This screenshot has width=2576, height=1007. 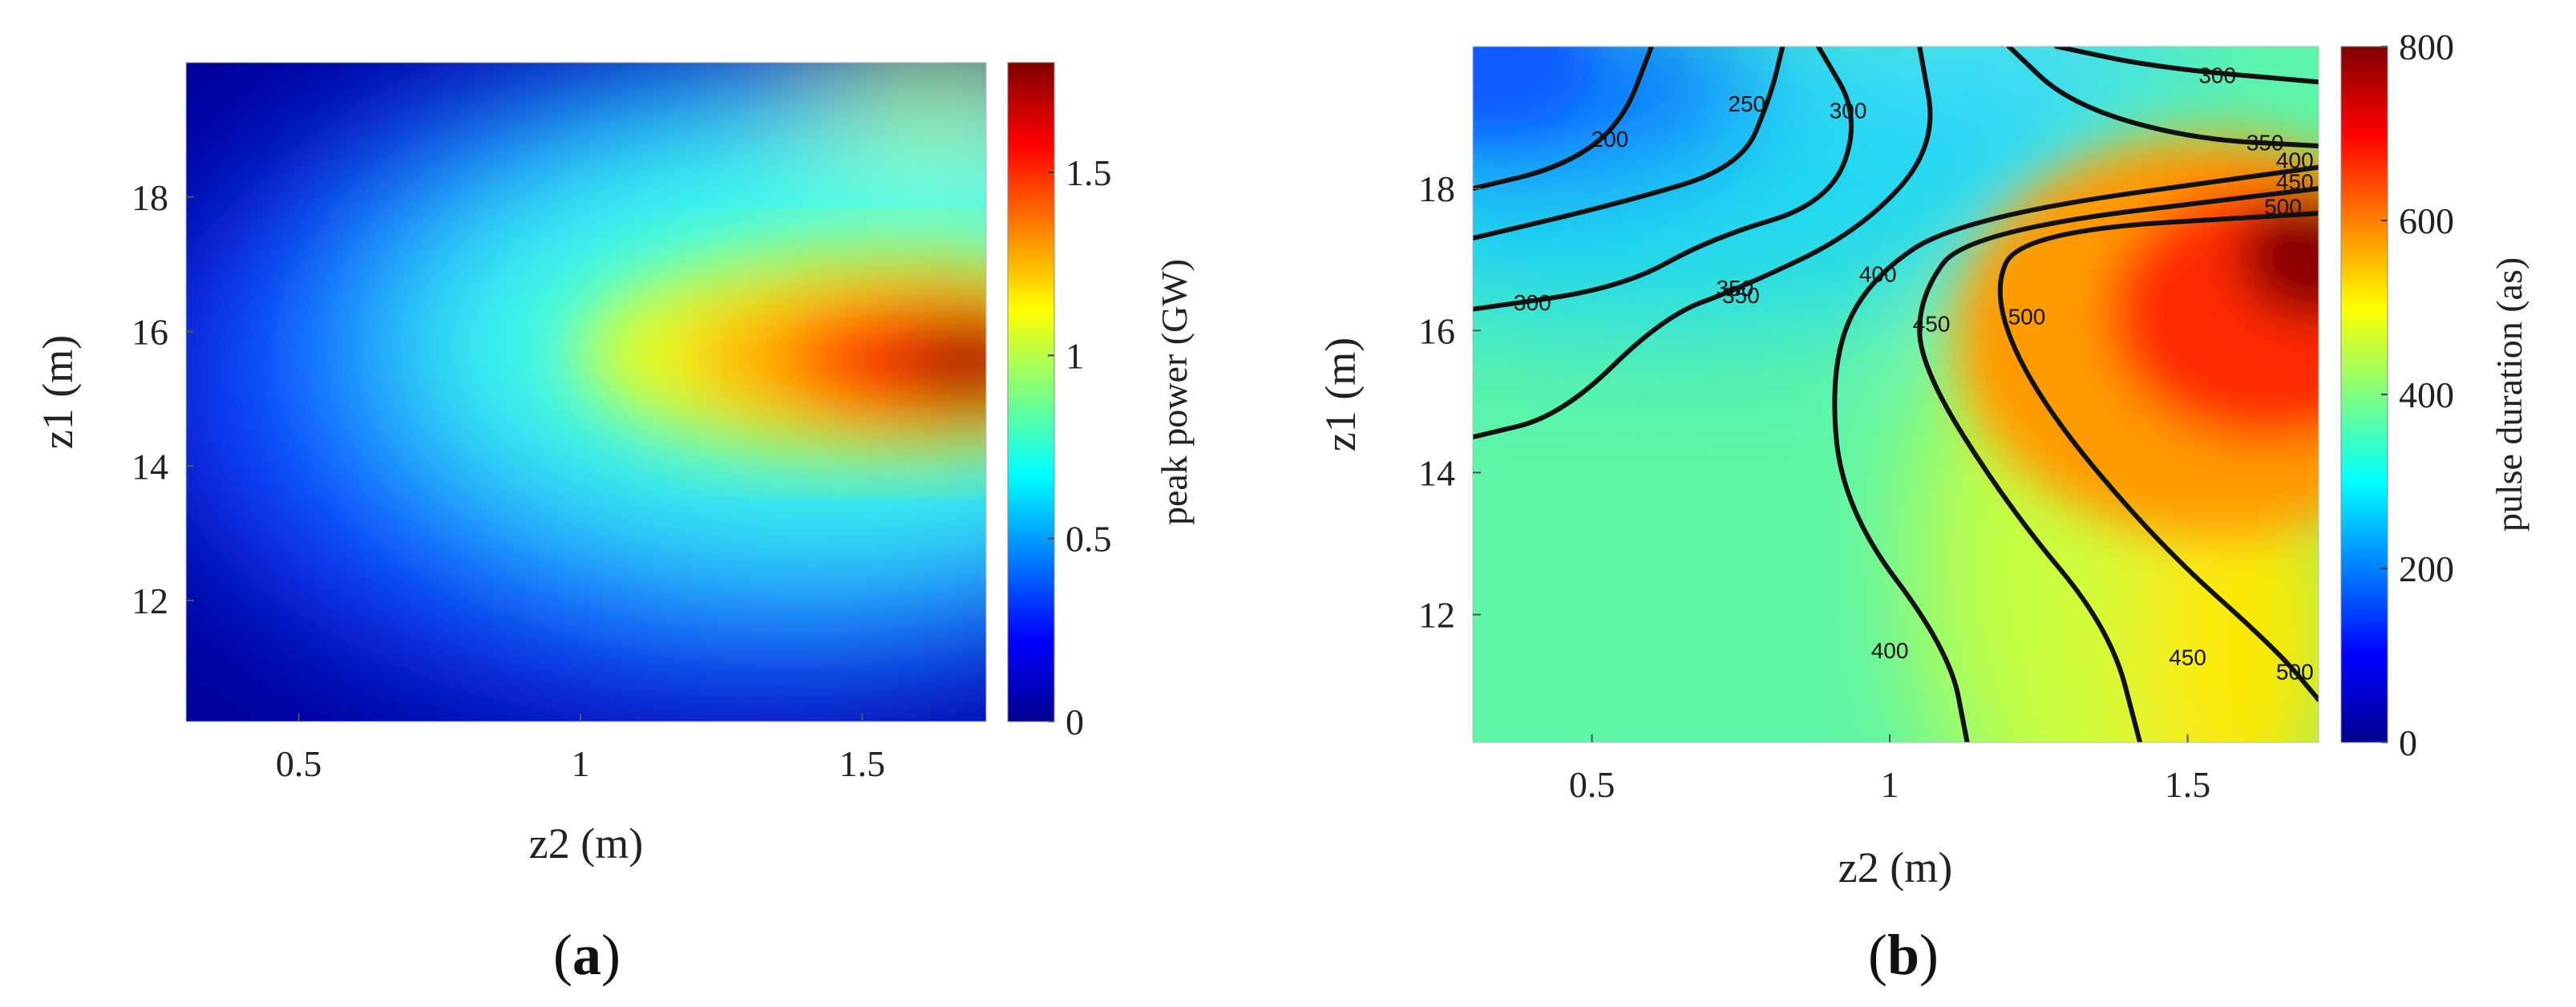 I want to click on colorbar-a-ticks: 0 0.5 1 1.5, so click(x=1059, y=402).